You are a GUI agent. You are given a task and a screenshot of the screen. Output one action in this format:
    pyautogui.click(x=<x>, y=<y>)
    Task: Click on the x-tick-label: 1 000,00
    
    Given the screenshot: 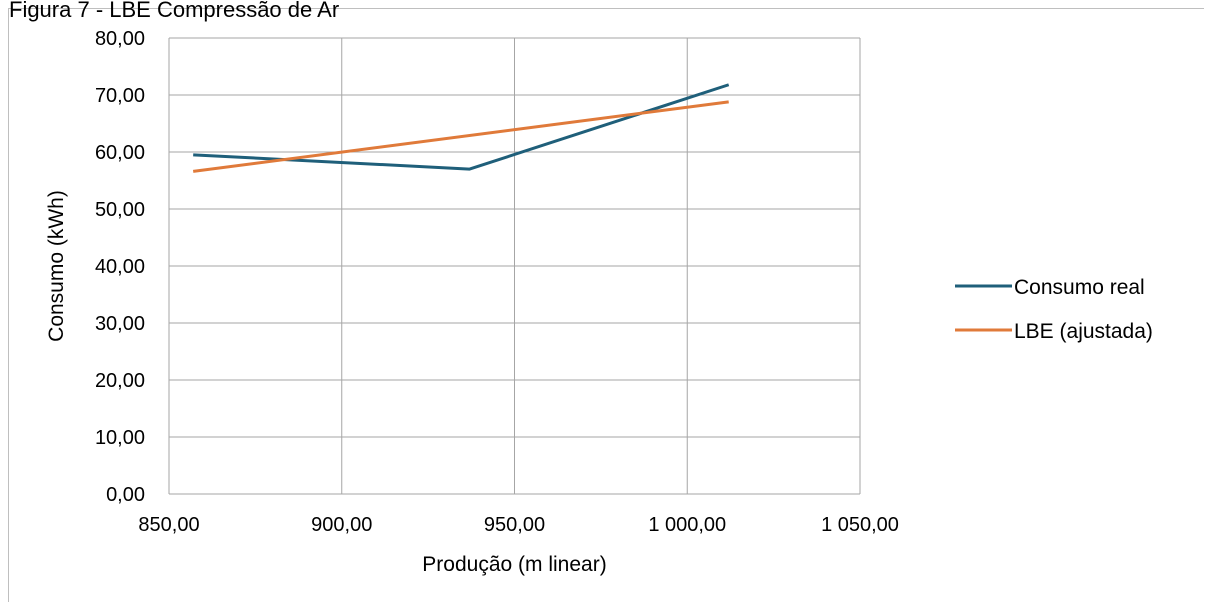 What is the action you would take?
    pyautogui.click(x=687, y=525)
    